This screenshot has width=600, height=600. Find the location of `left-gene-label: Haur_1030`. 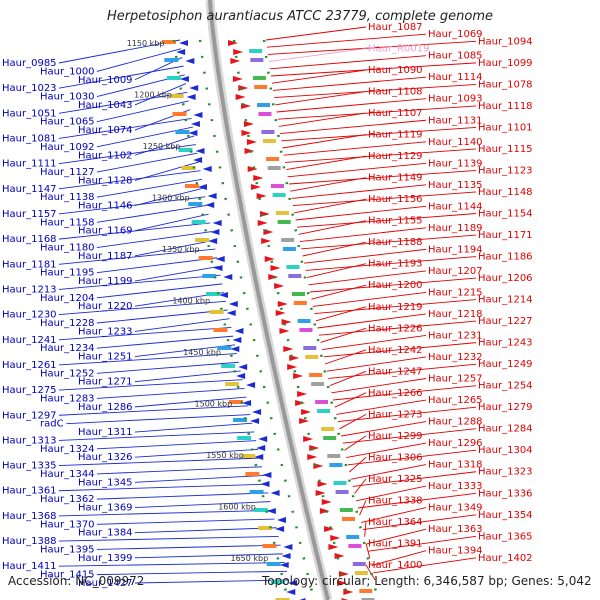

left-gene-label: Haur_1030 is located at coordinates (67, 97).